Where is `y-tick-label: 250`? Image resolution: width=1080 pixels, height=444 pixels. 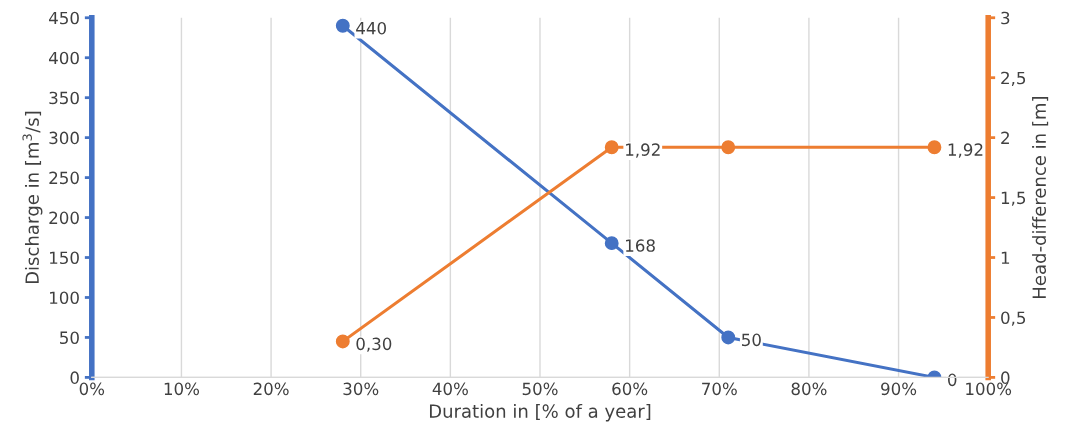
y-tick-label: 250 is located at coordinates (64, 178).